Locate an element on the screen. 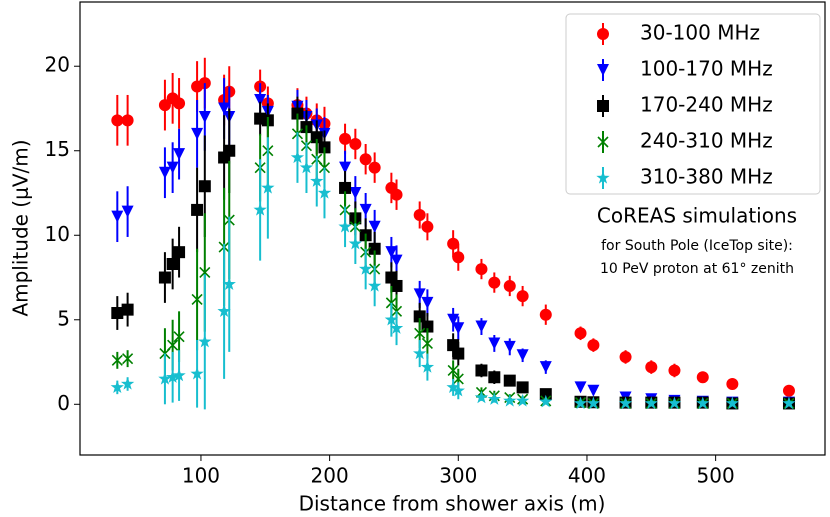  y-tick-label: 15 is located at coordinates (57, 149).